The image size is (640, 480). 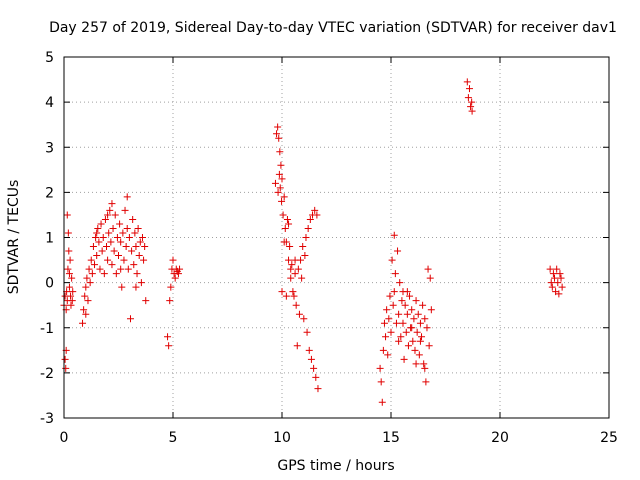 I want to click on y-tick-label: 0, so click(x=49, y=284).